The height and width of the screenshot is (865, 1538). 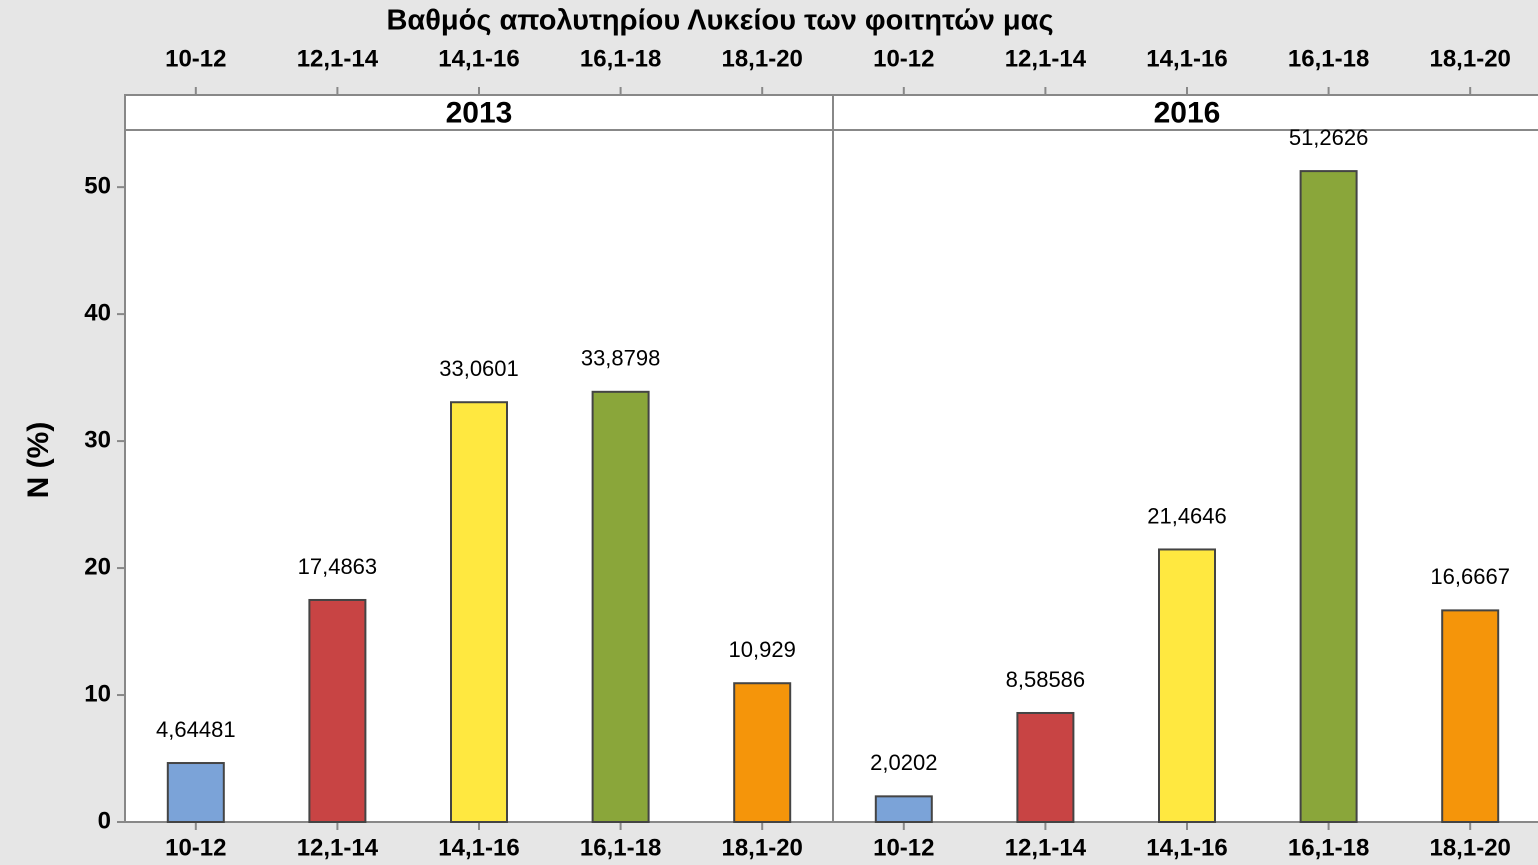 I want to click on data-label: 8,58586, so click(x=1046, y=679).